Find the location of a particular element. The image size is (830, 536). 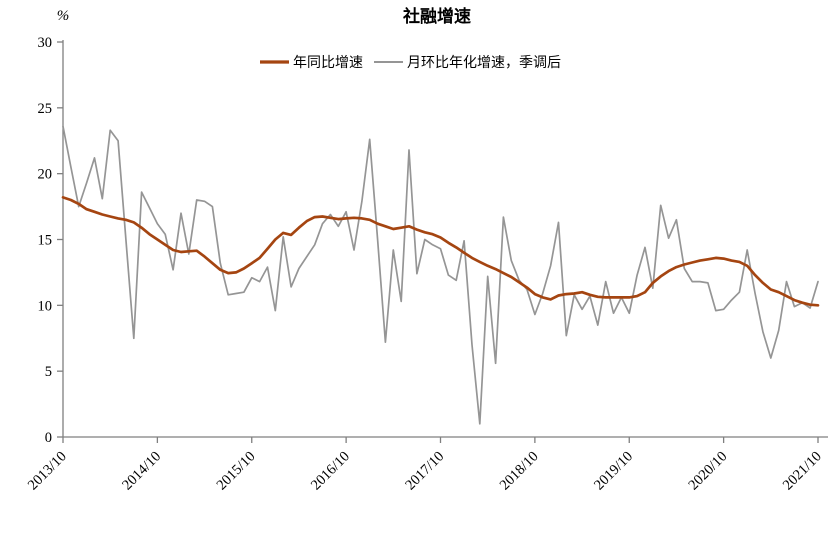

y-tick-label: 10 is located at coordinates (45, 306).